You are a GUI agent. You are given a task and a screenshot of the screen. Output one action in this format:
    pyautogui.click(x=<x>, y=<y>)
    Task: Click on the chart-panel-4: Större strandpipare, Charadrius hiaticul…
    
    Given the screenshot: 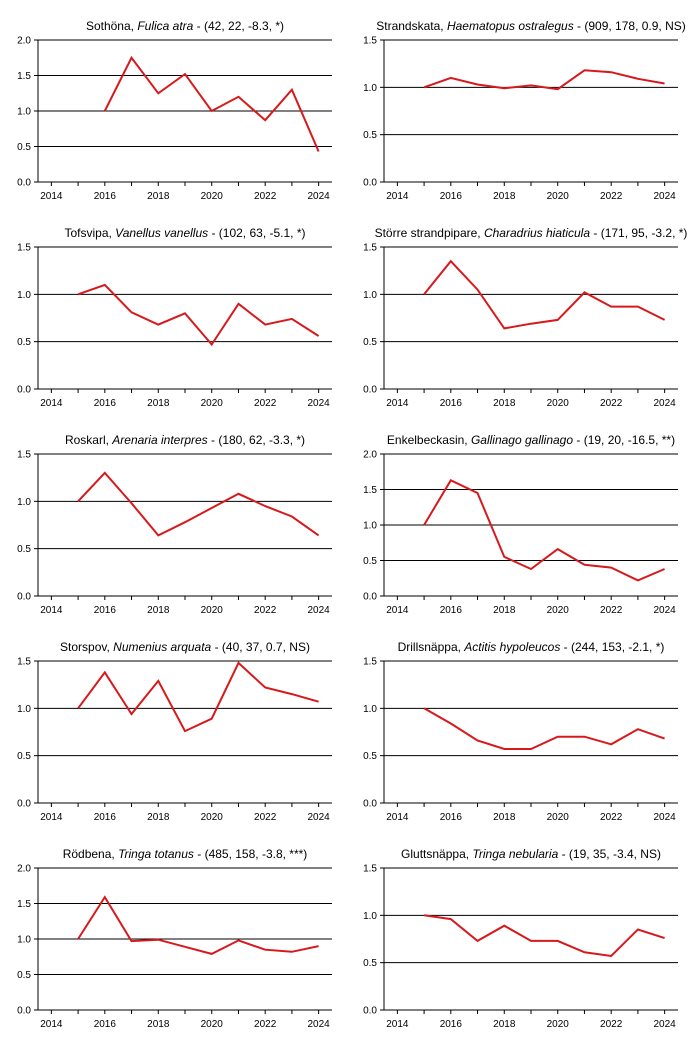 What is the action you would take?
    pyautogui.click(x=519, y=310)
    